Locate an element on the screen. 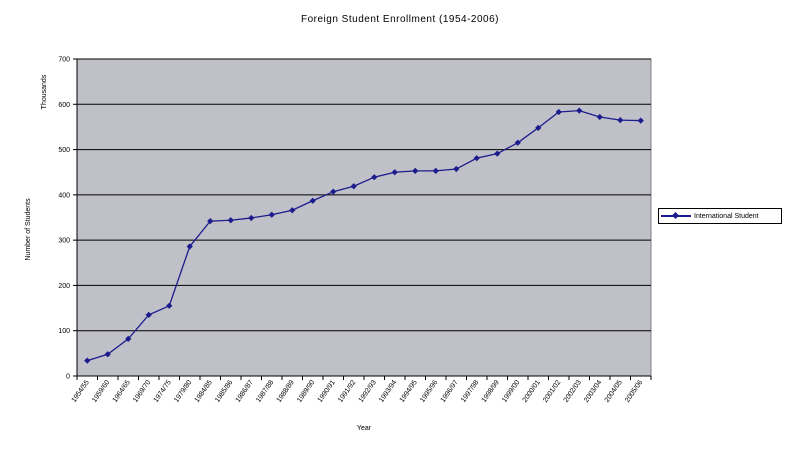 This screenshot has height=459, width=800. x-tick-label: 1979/80 is located at coordinates (183, 391).